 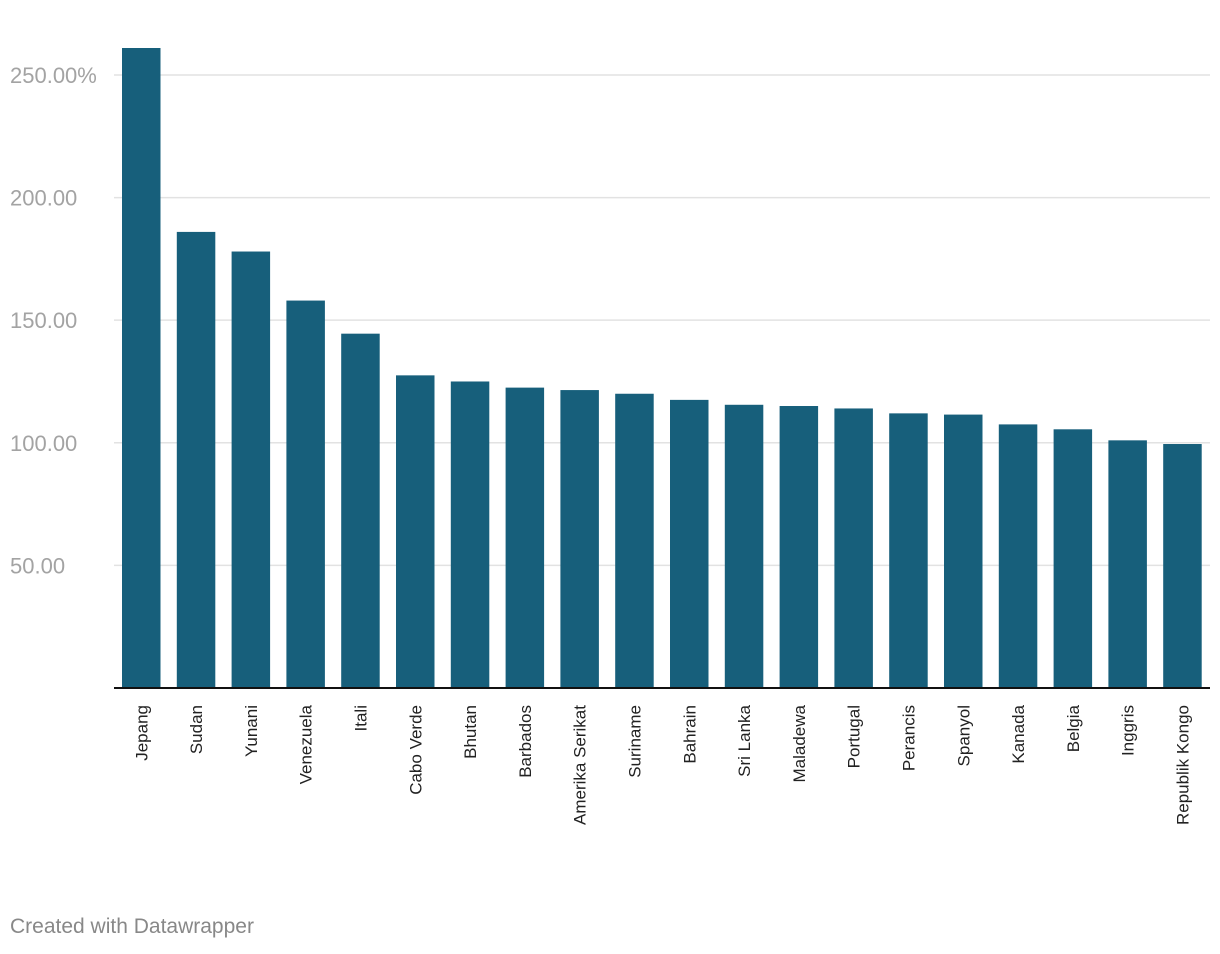 I want to click on x-tick-label: Itali, so click(x=360, y=718).